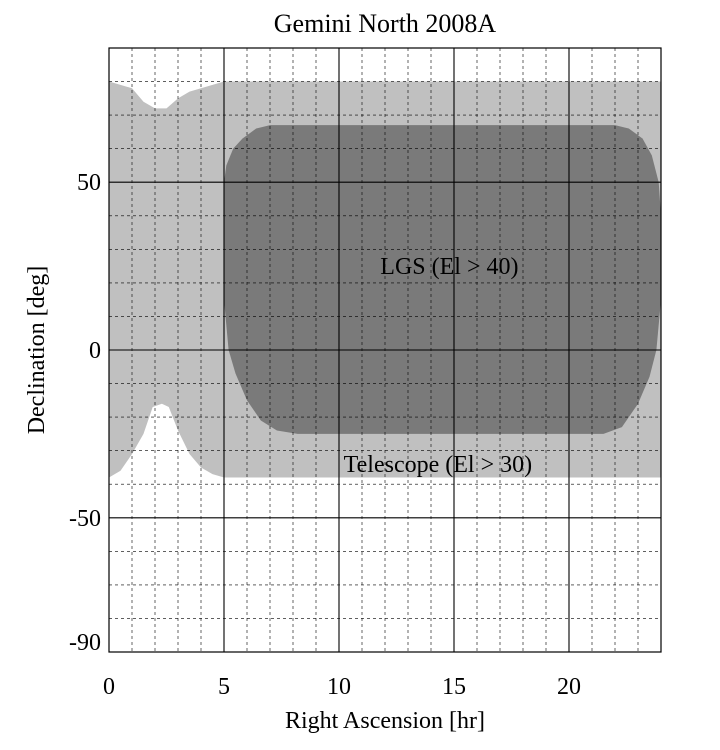 The width and height of the screenshot is (720, 750). I want to click on x-tick-label: 15, so click(454, 687).